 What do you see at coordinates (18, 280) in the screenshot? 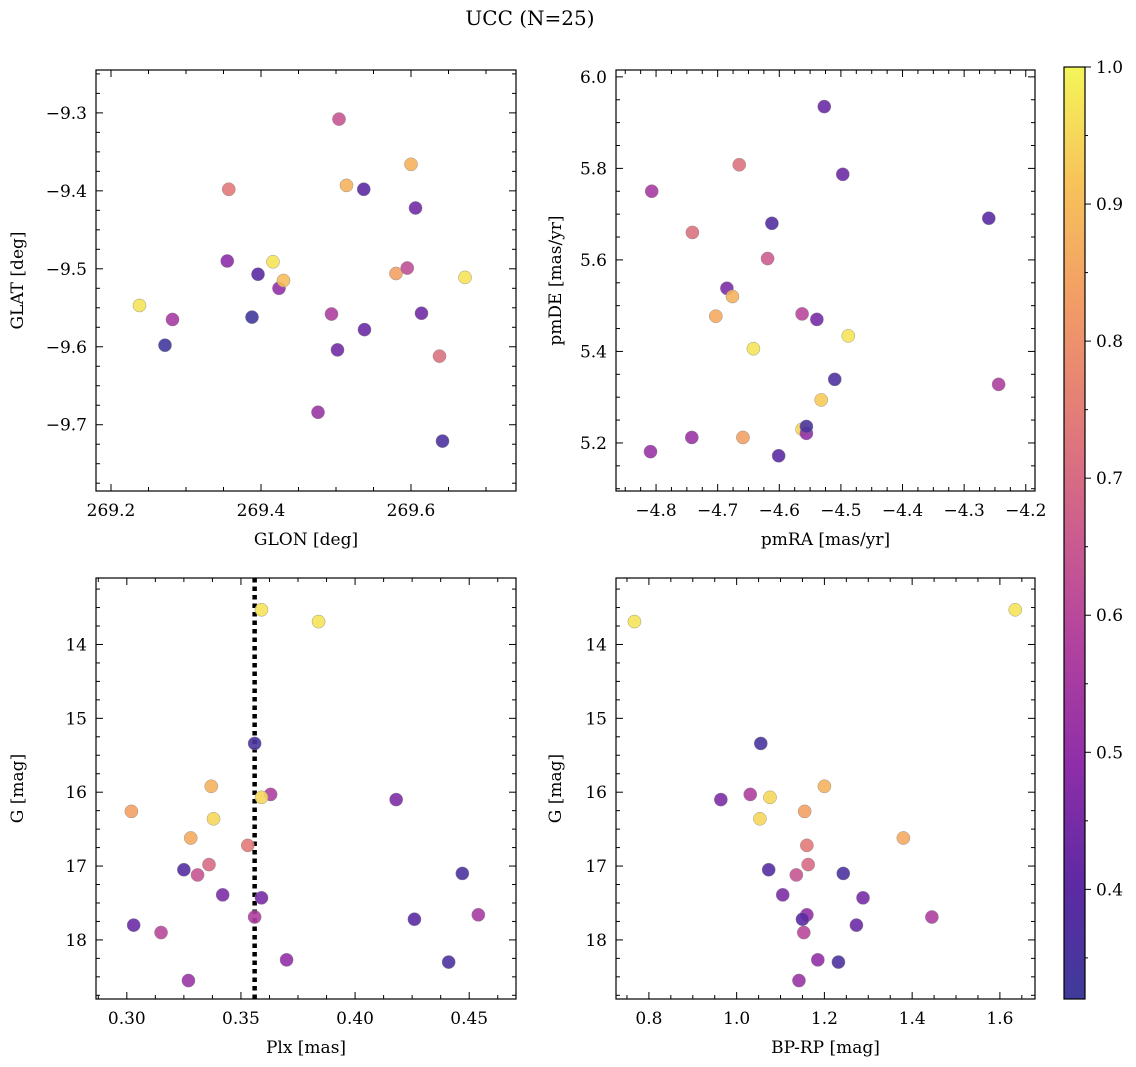
I see `y-axis-label: GLAT [deg]` at bounding box center [18, 280].